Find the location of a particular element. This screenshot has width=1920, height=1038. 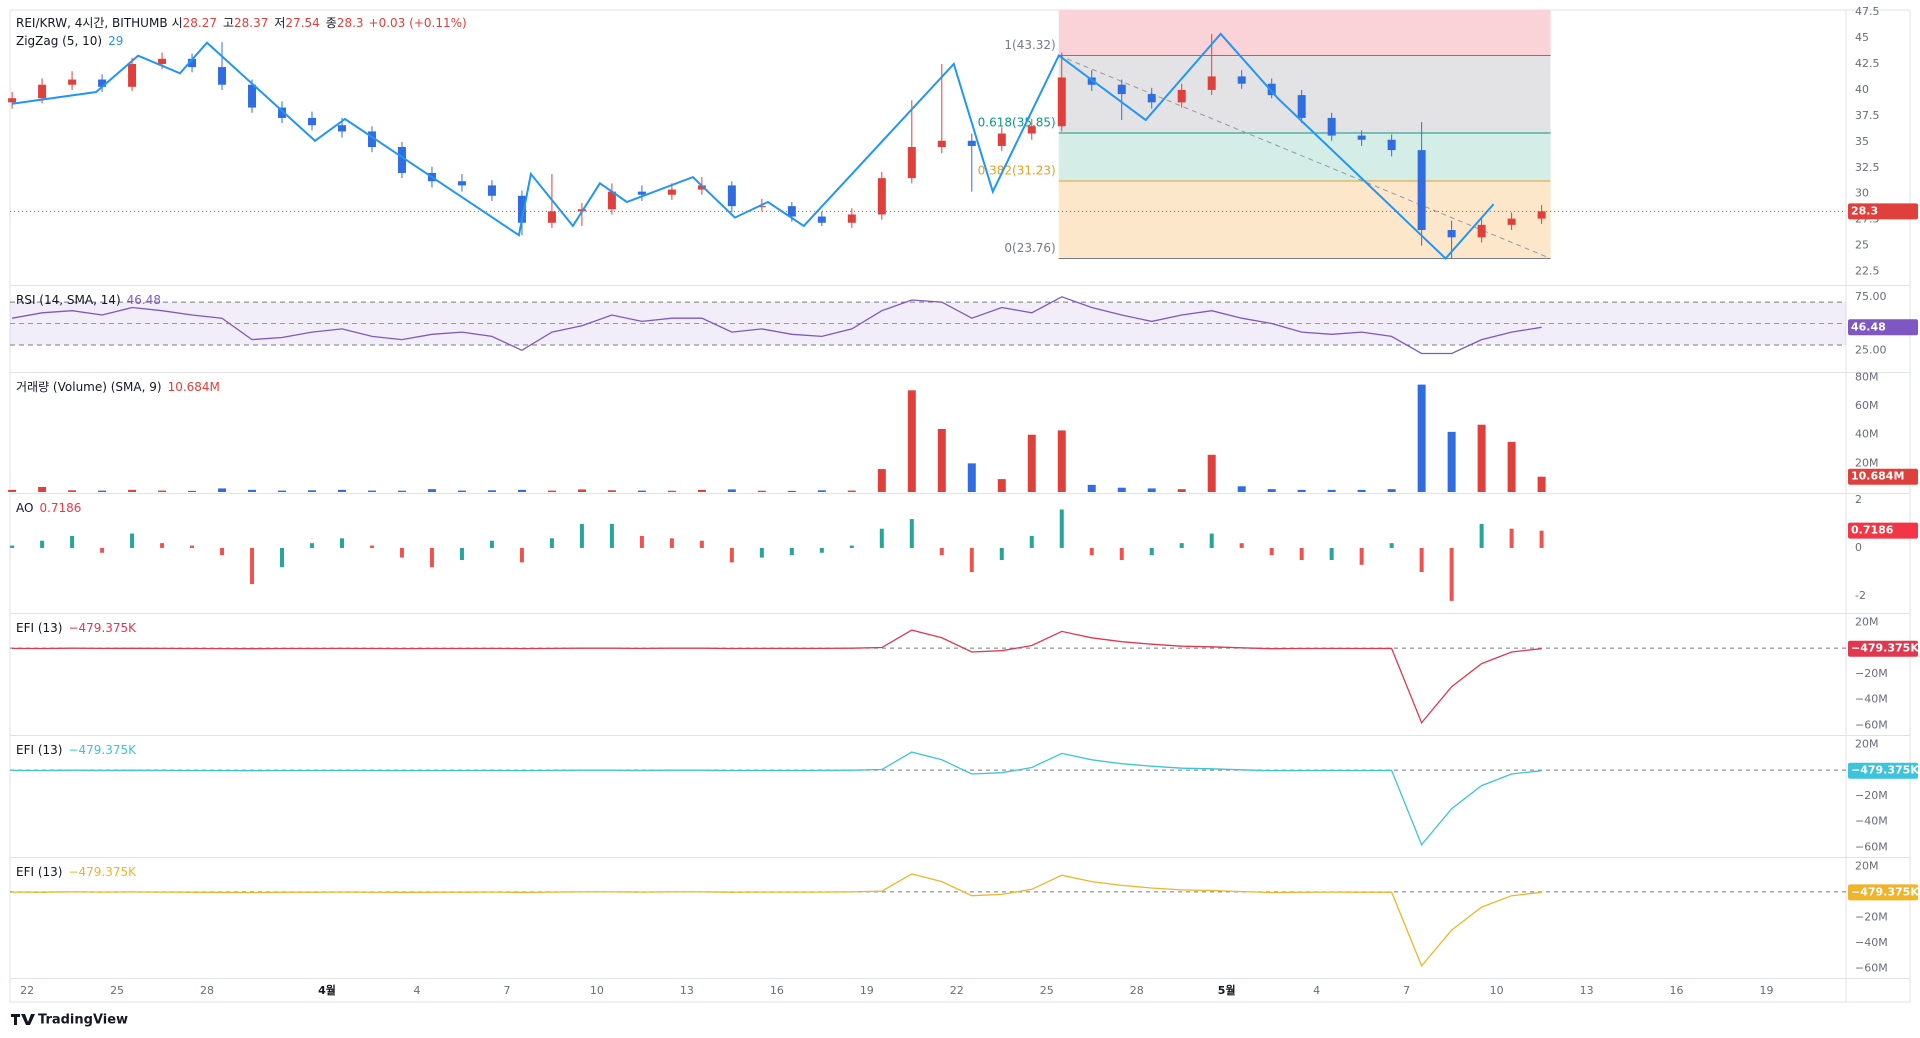

legend-row: AO 0.7186 is located at coordinates (48, 508).